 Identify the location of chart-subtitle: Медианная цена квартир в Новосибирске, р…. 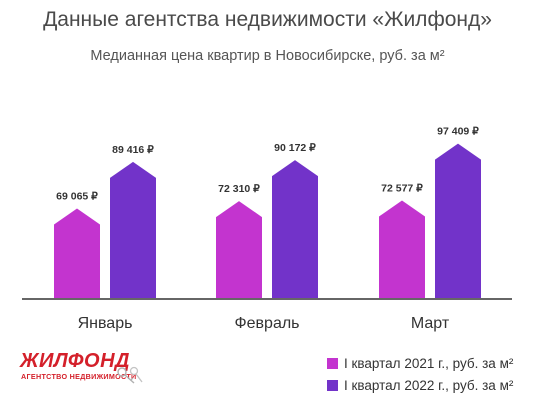
(267, 56).